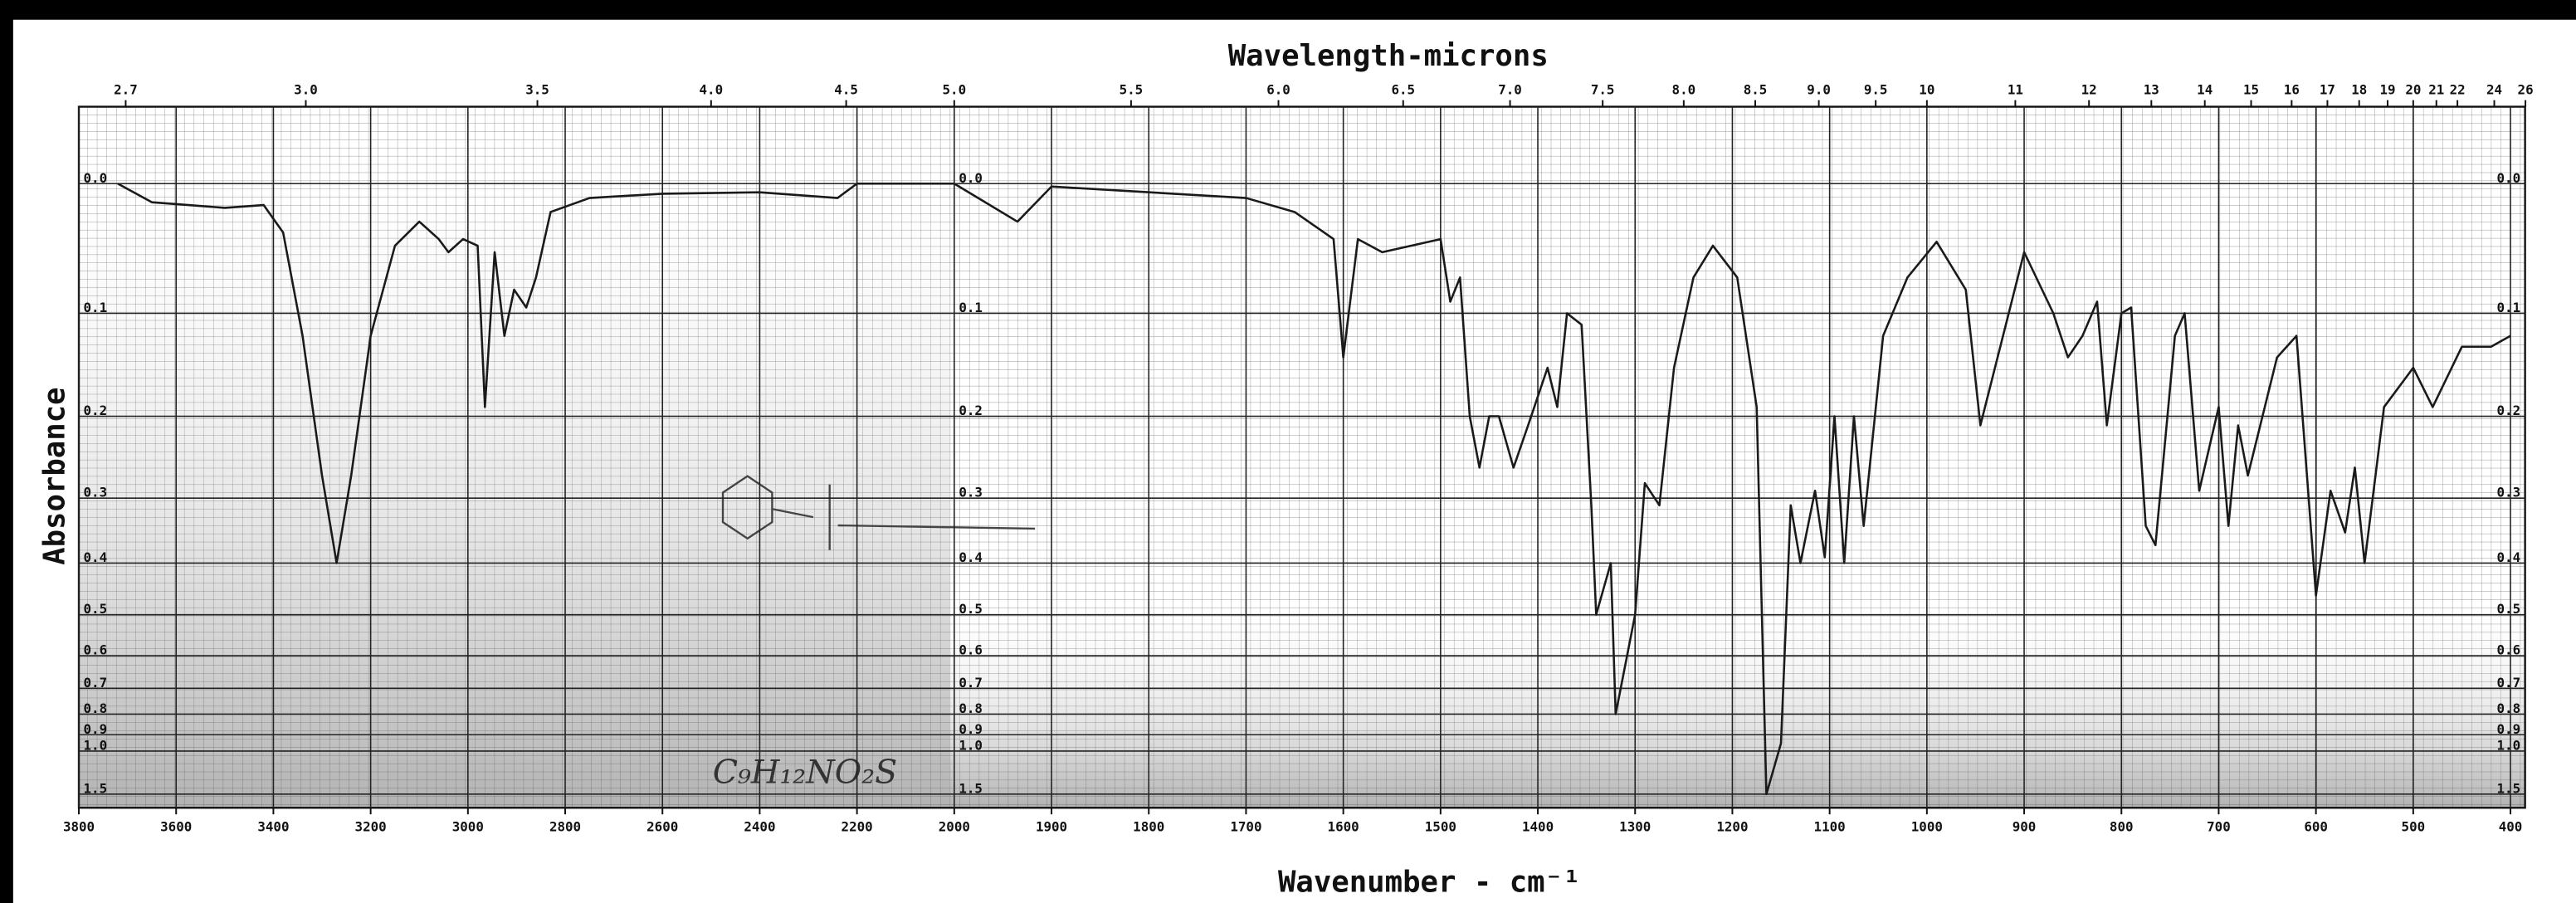  I want to click on top-tick-label: 9.5, so click(1876, 89).